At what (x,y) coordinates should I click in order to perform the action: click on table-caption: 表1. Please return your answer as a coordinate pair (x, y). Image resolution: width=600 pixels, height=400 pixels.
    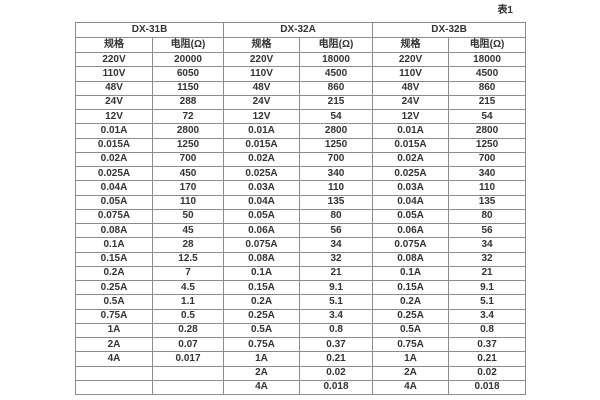
    Looking at the image, I should click on (505, 10).